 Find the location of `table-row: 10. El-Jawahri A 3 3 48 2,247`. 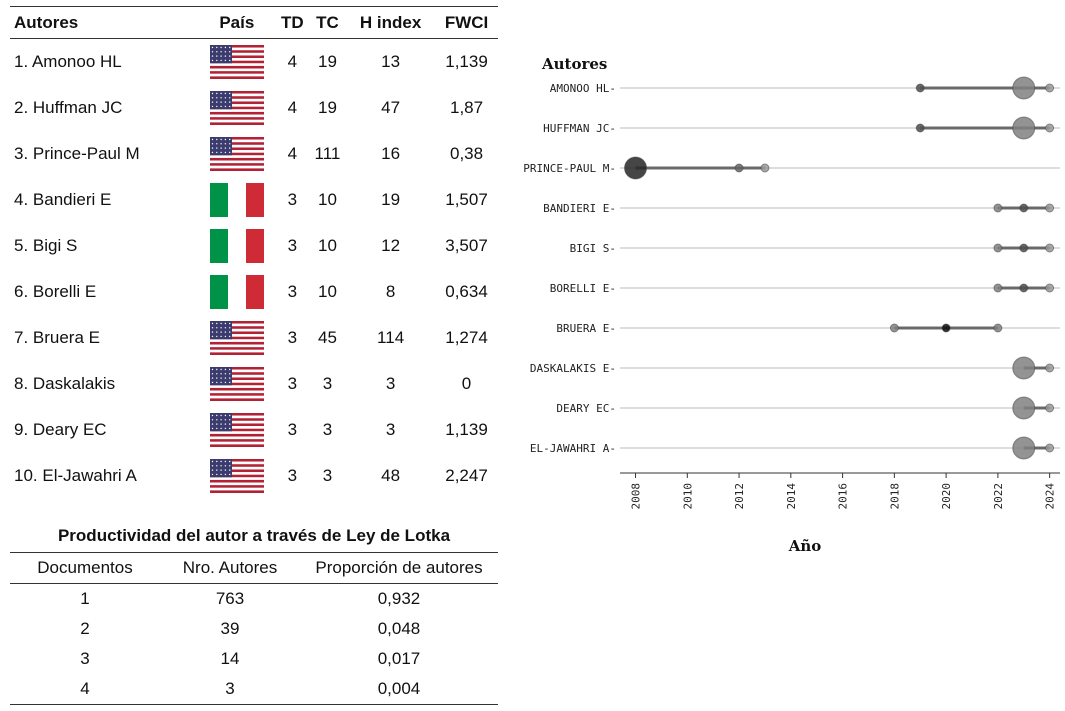

table-row: 10. El-Jawahri A 3 3 48 2,247 is located at coordinates (254, 476).